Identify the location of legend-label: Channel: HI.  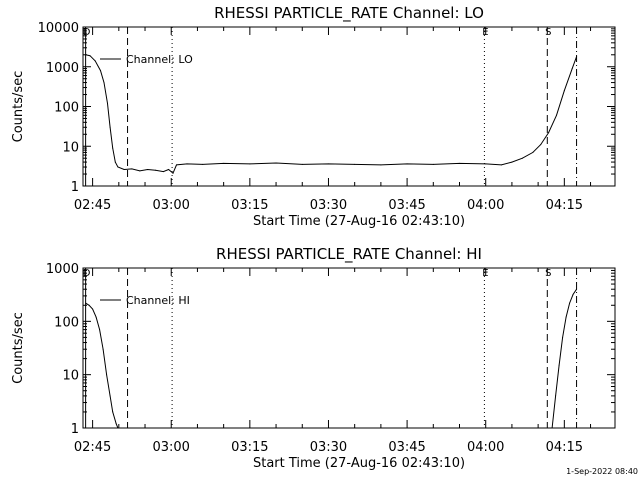
(158, 300).